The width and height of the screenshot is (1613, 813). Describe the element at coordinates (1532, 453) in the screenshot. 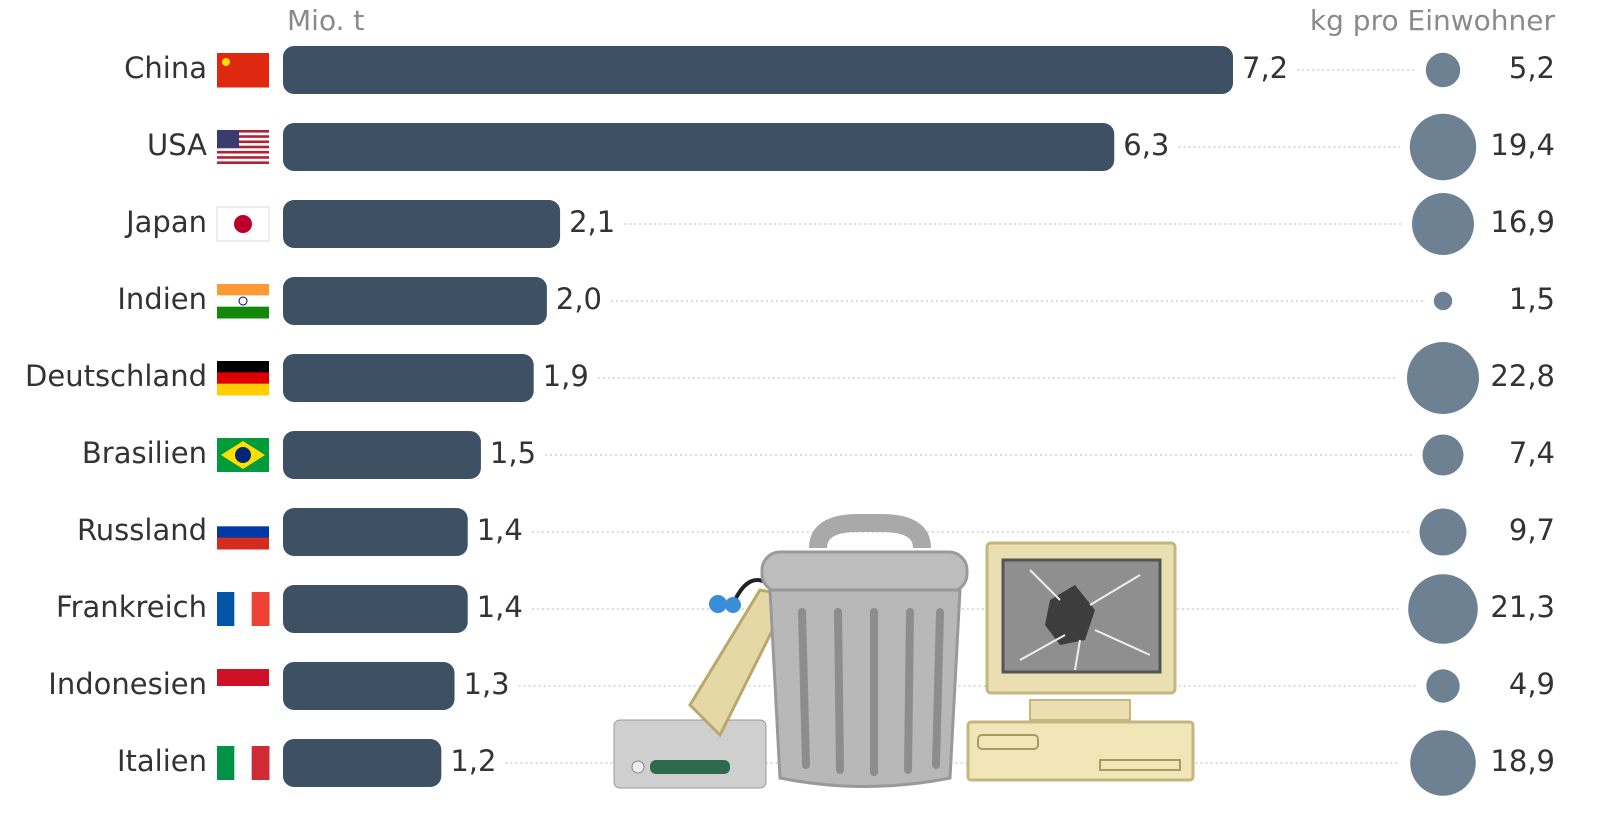

I see `bubble-value-label: 7,4` at that location.